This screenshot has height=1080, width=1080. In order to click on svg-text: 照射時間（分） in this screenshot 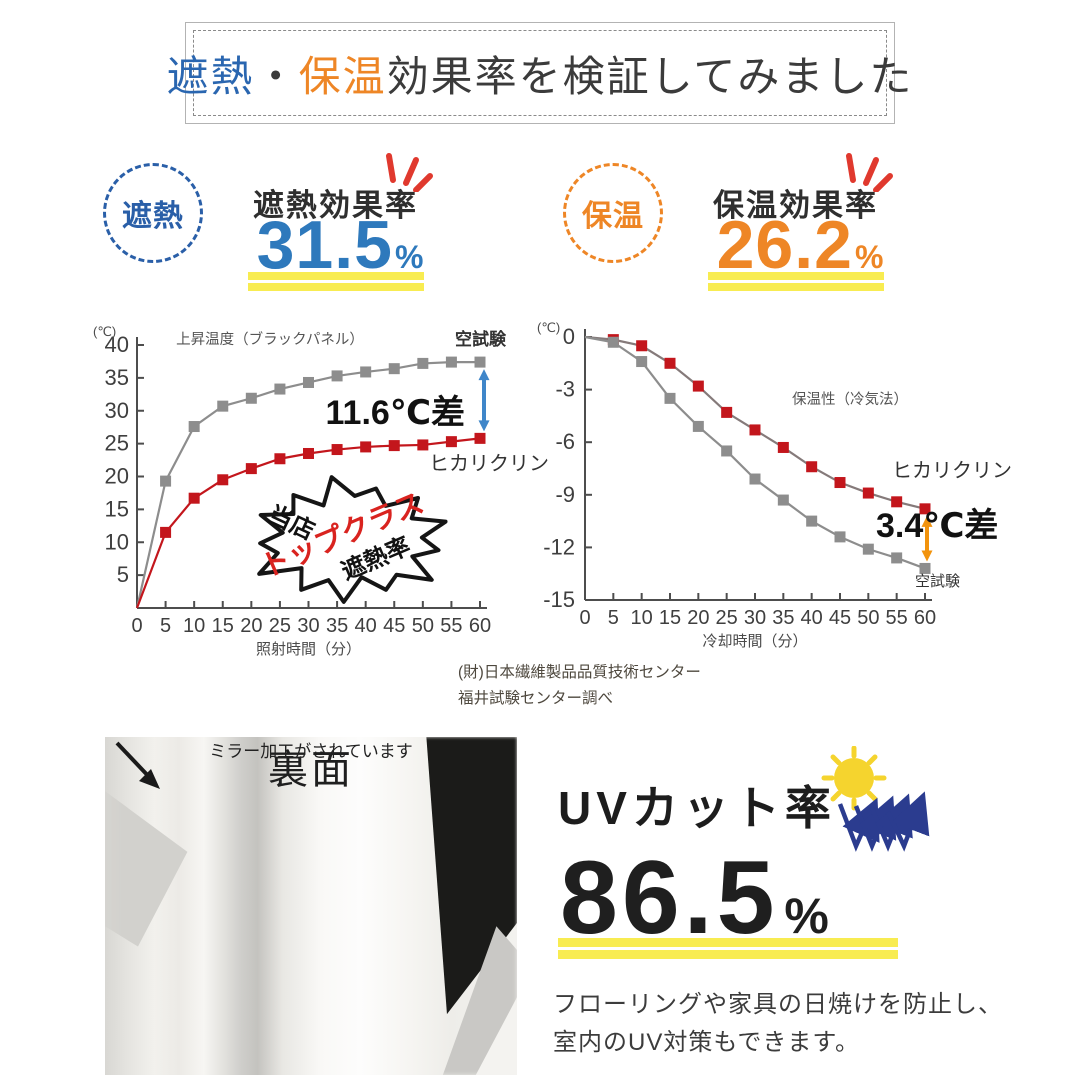, I will do `click(308, 649)`.